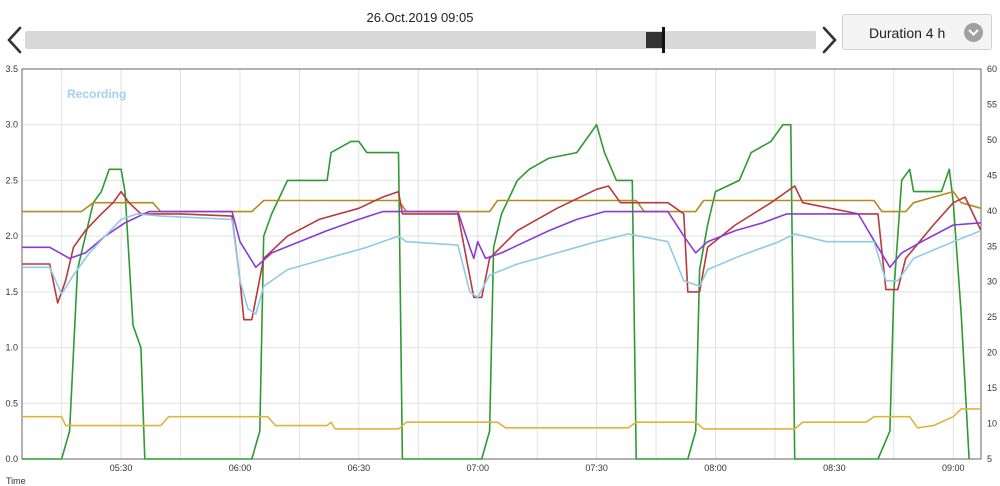 The image size is (1000, 486). What do you see at coordinates (992, 388) in the screenshot?
I see `y-right-tick-label: 15` at bounding box center [992, 388].